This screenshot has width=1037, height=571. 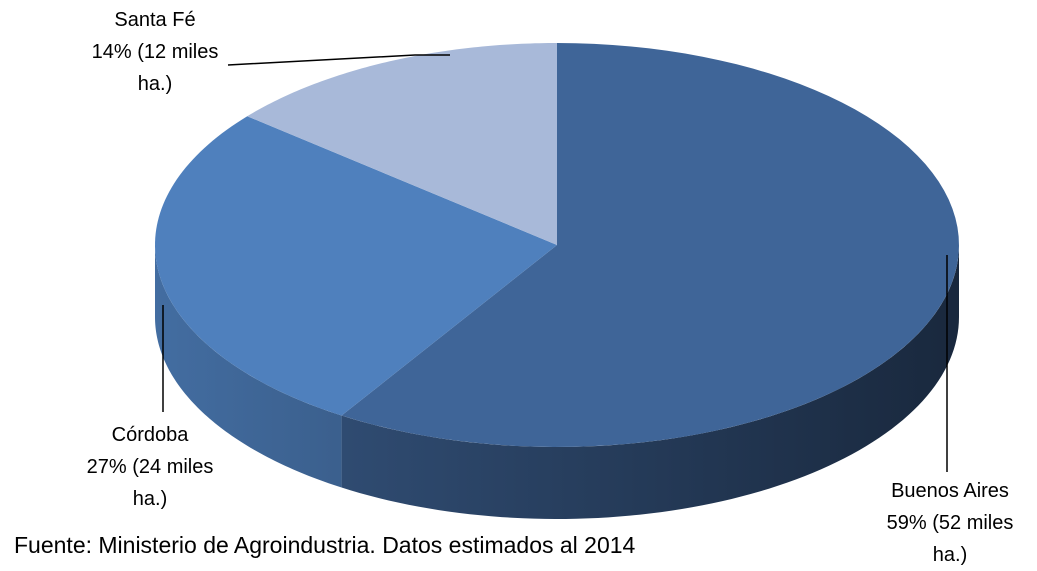 What do you see at coordinates (402, 144) in the screenshot?
I see `pie-slice` at bounding box center [402, 144].